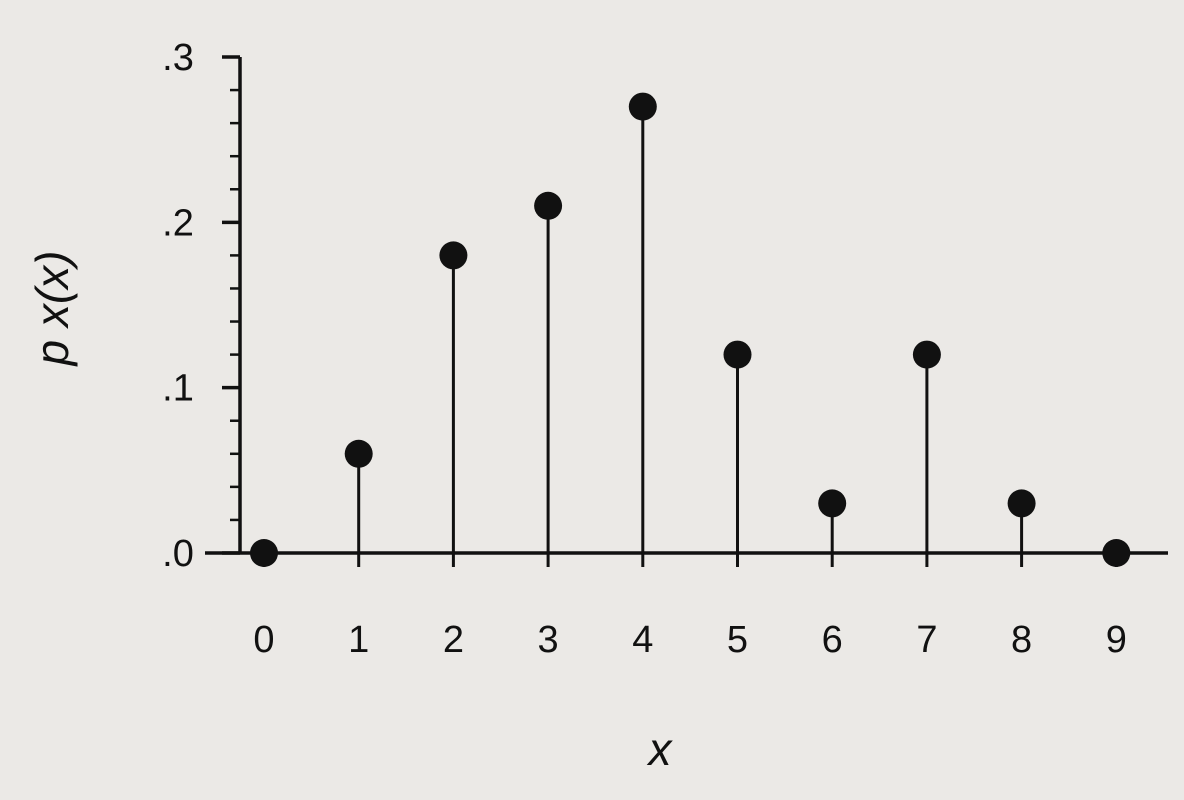  What do you see at coordinates (832, 640) in the screenshot?
I see `x-tick-label: 6` at bounding box center [832, 640].